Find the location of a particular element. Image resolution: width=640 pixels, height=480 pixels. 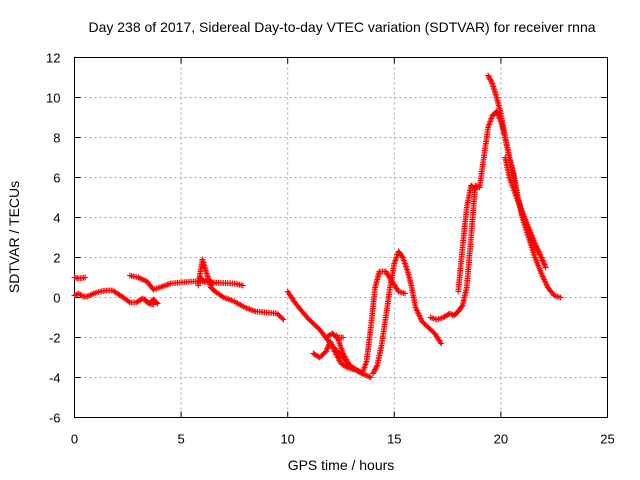

x-axis-label: GPS time / hours is located at coordinates (341, 465).